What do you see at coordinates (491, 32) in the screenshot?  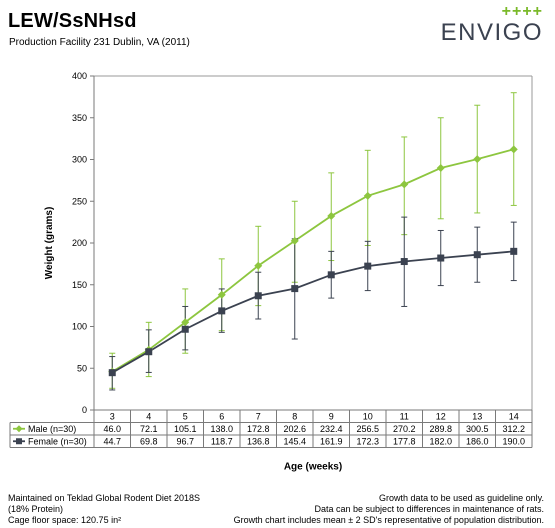 I see `logo-brand: ENVIGO` at bounding box center [491, 32].